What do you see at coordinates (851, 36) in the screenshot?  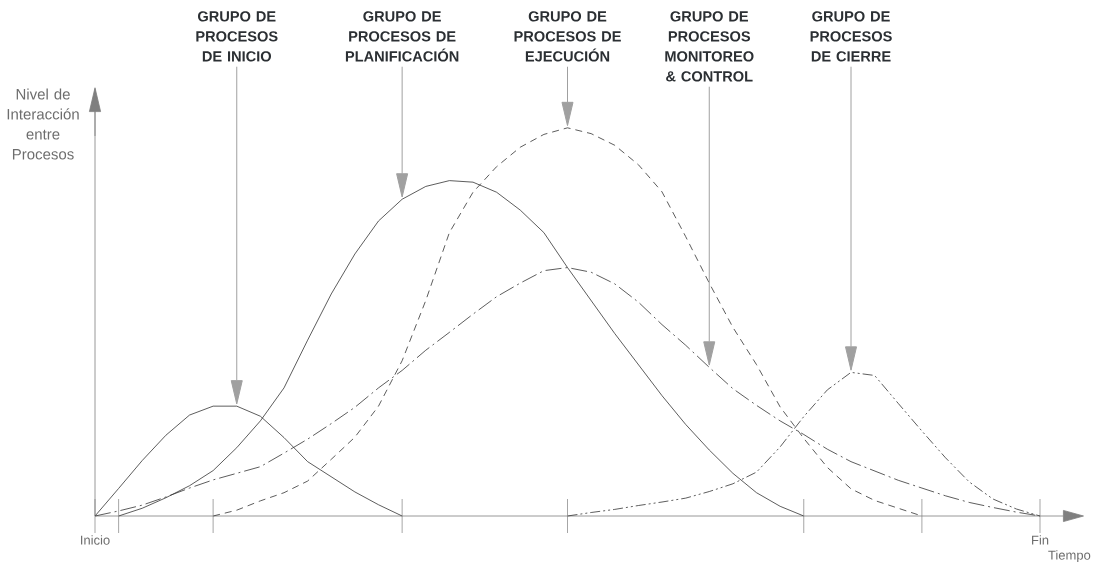 I see `text: GRUPO DE PROCESOS DE CIERRE` at bounding box center [851, 36].